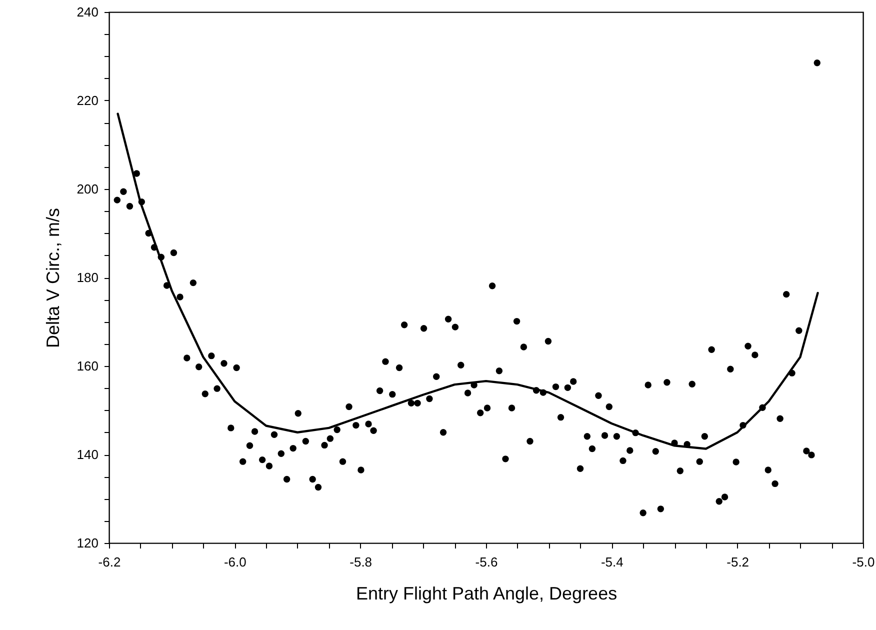  What do you see at coordinates (87, 366) in the screenshot?
I see `y-tick-label: 160` at bounding box center [87, 366].